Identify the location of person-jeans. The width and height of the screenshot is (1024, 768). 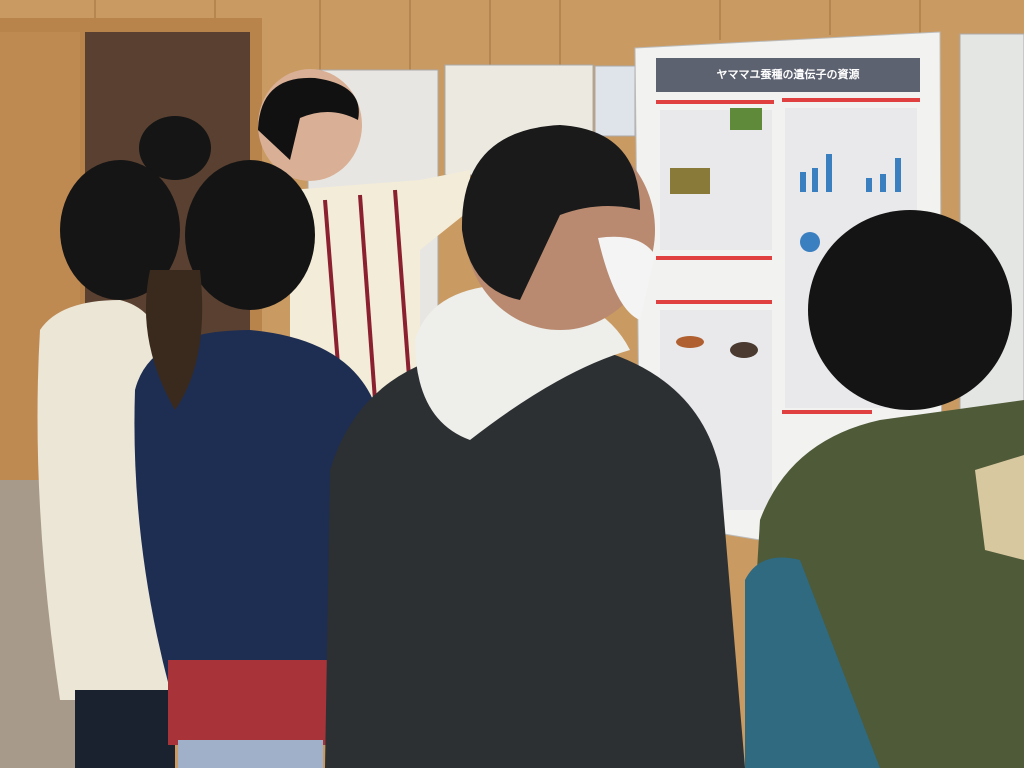
(250, 754).